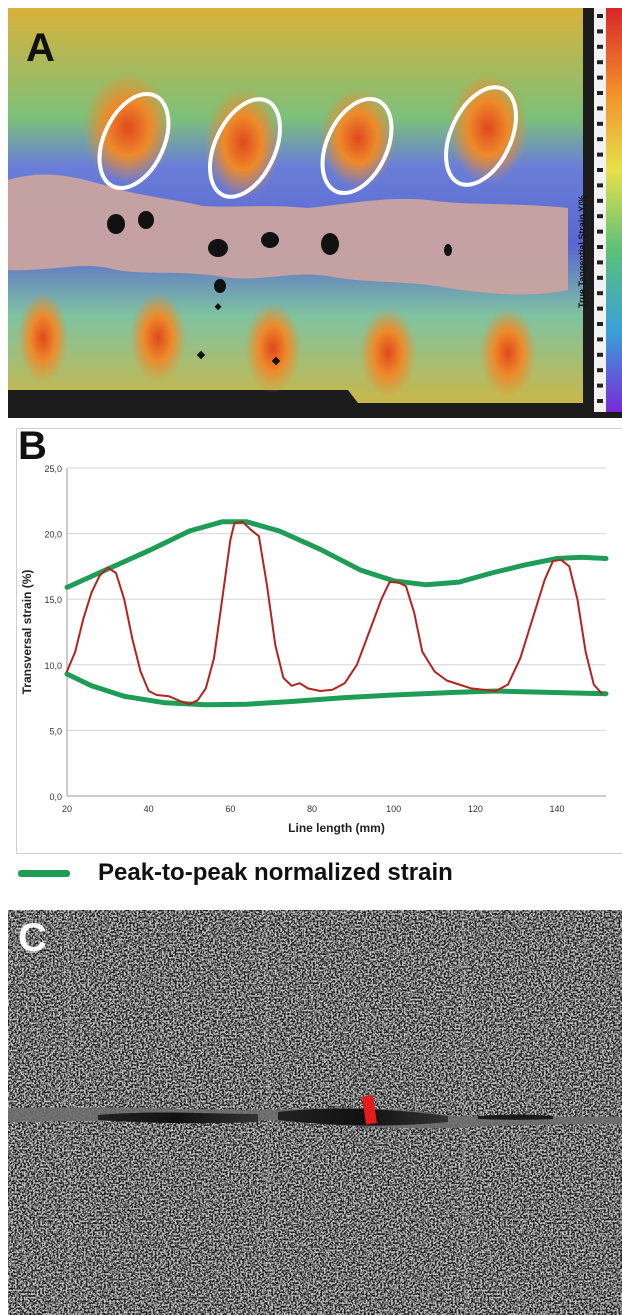 This screenshot has height=1315, width=622. I want to click on x-axis-label: Line length (mm), so click(336, 828).